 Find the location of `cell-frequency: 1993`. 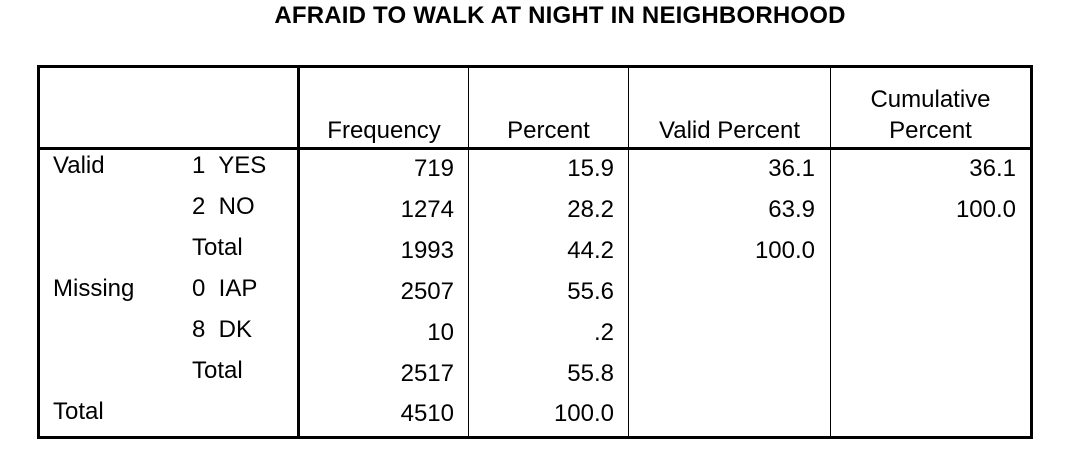

cell-frequency: 1993 is located at coordinates (427, 250).